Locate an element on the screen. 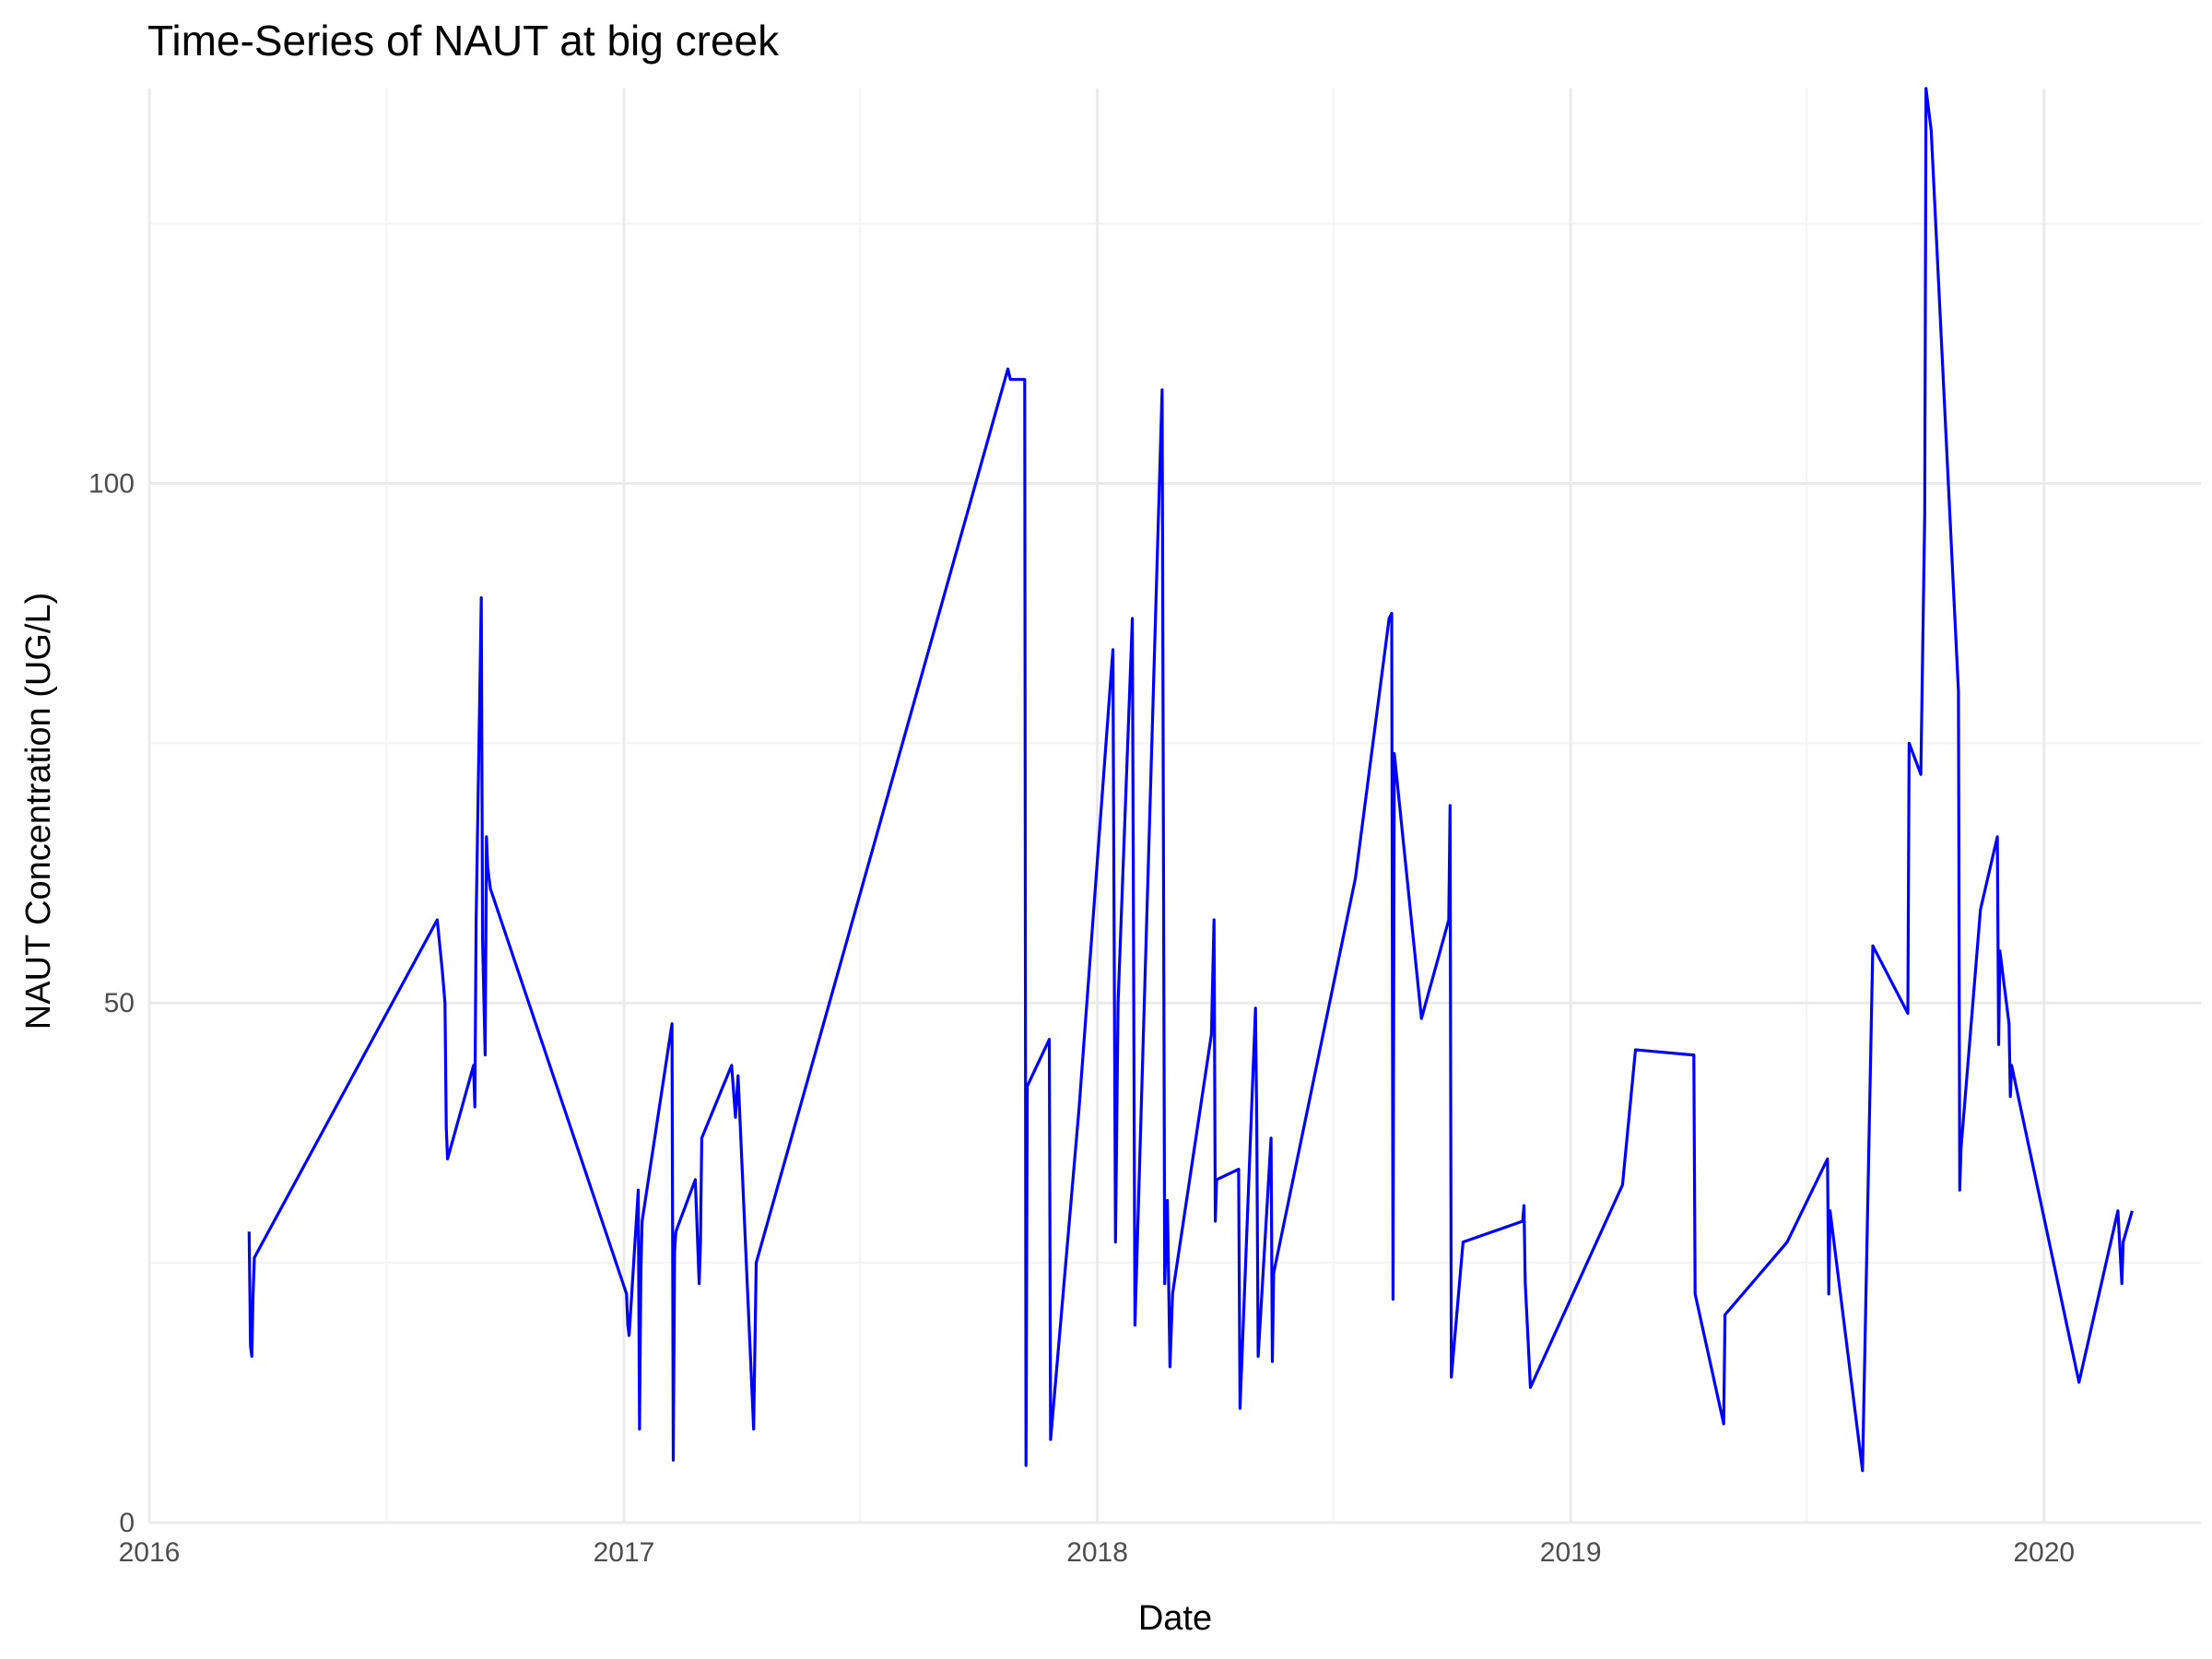  y-tick-label: 0 is located at coordinates (127, 1523).